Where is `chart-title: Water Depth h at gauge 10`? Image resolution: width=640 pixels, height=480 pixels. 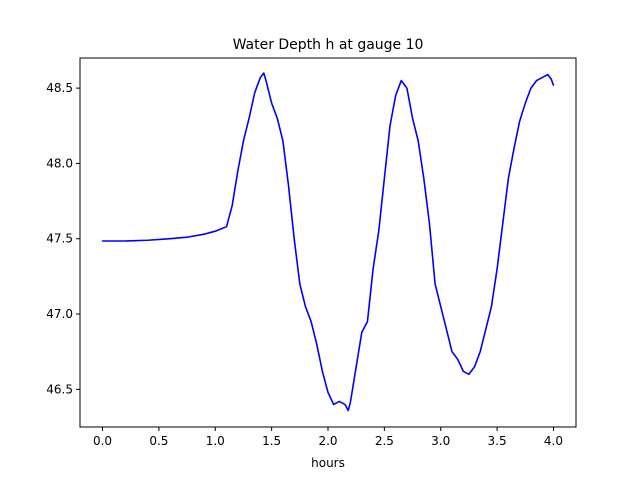 chart-title: Water Depth h at gauge 10 is located at coordinates (328, 45).